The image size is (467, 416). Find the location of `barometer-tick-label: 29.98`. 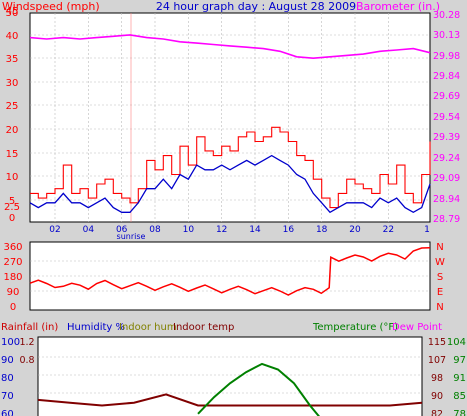

barometer-tick-label: 29.98 is located at coordinates (446, 56).